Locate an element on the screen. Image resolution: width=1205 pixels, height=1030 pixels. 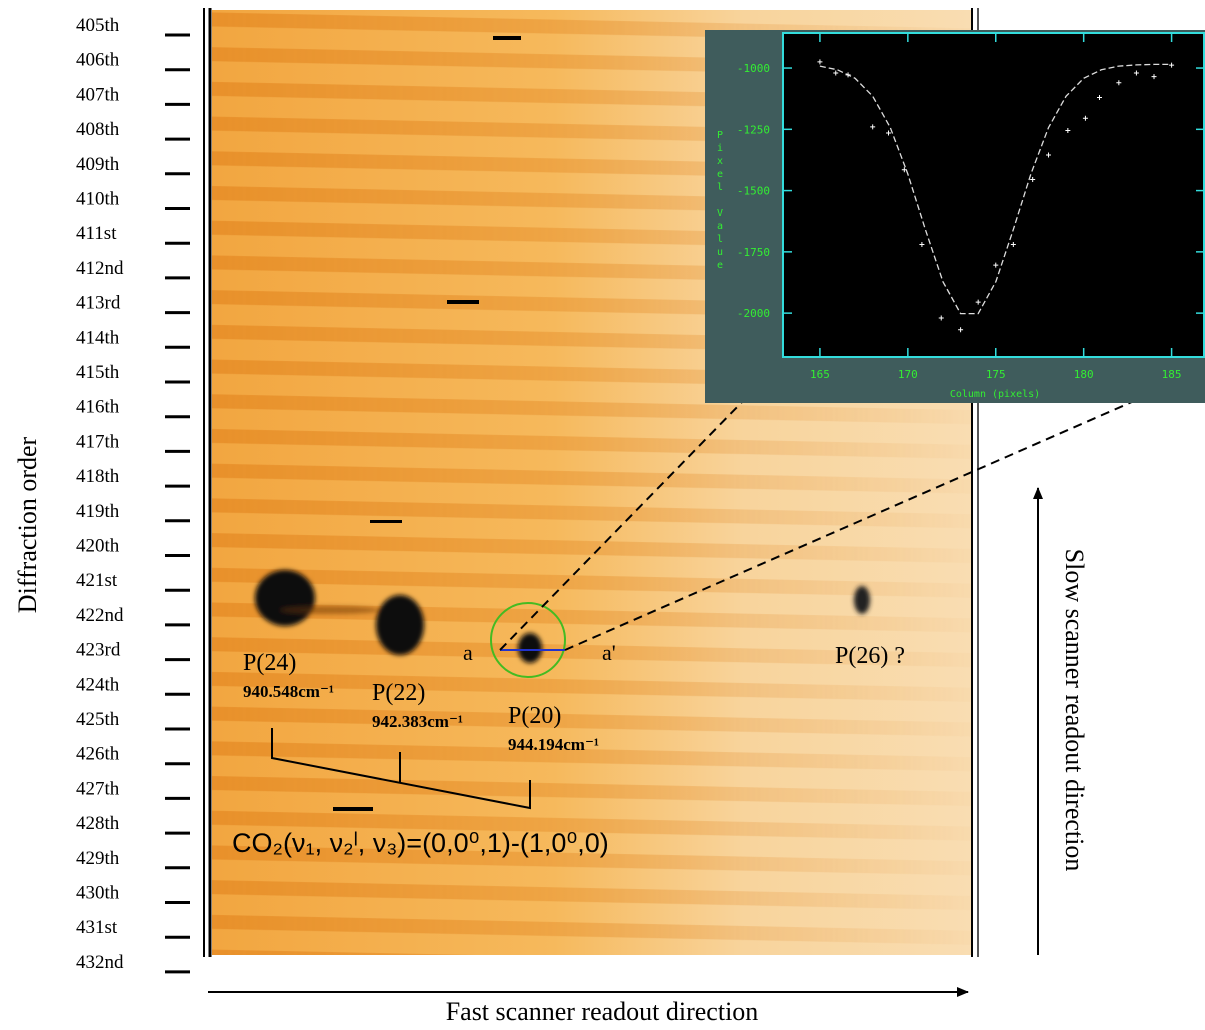
order-label: 432nd is located at coordinates (100, 962).